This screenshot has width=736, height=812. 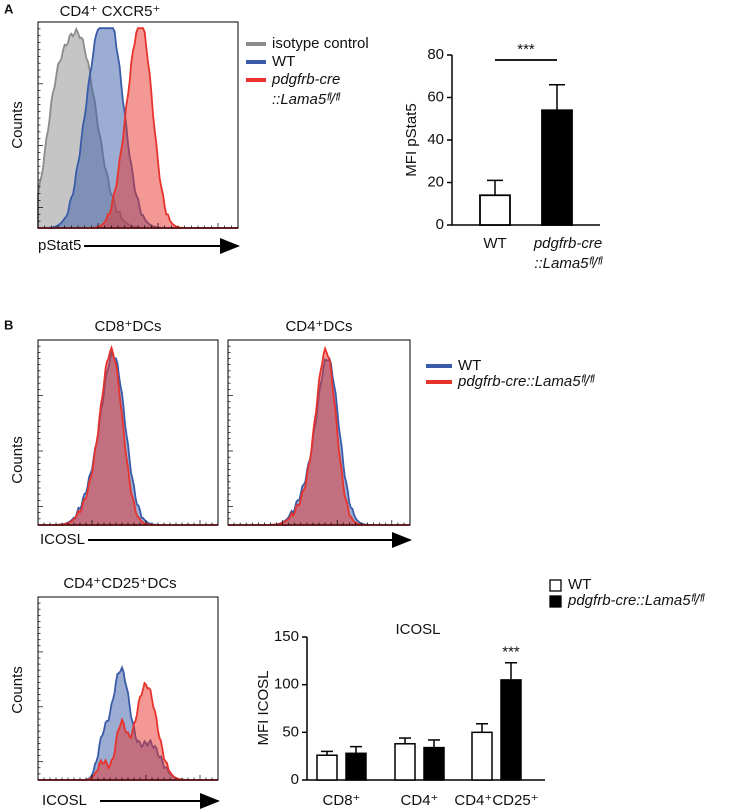 I want to click on panel-label: A, so click(x=9, y=8).